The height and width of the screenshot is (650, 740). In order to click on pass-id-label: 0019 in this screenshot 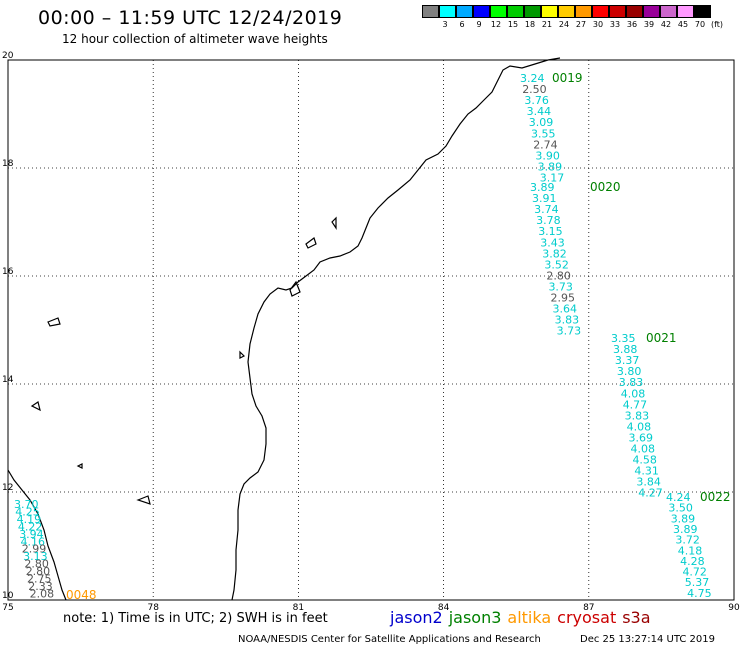, I will do `click(567, 78)`.